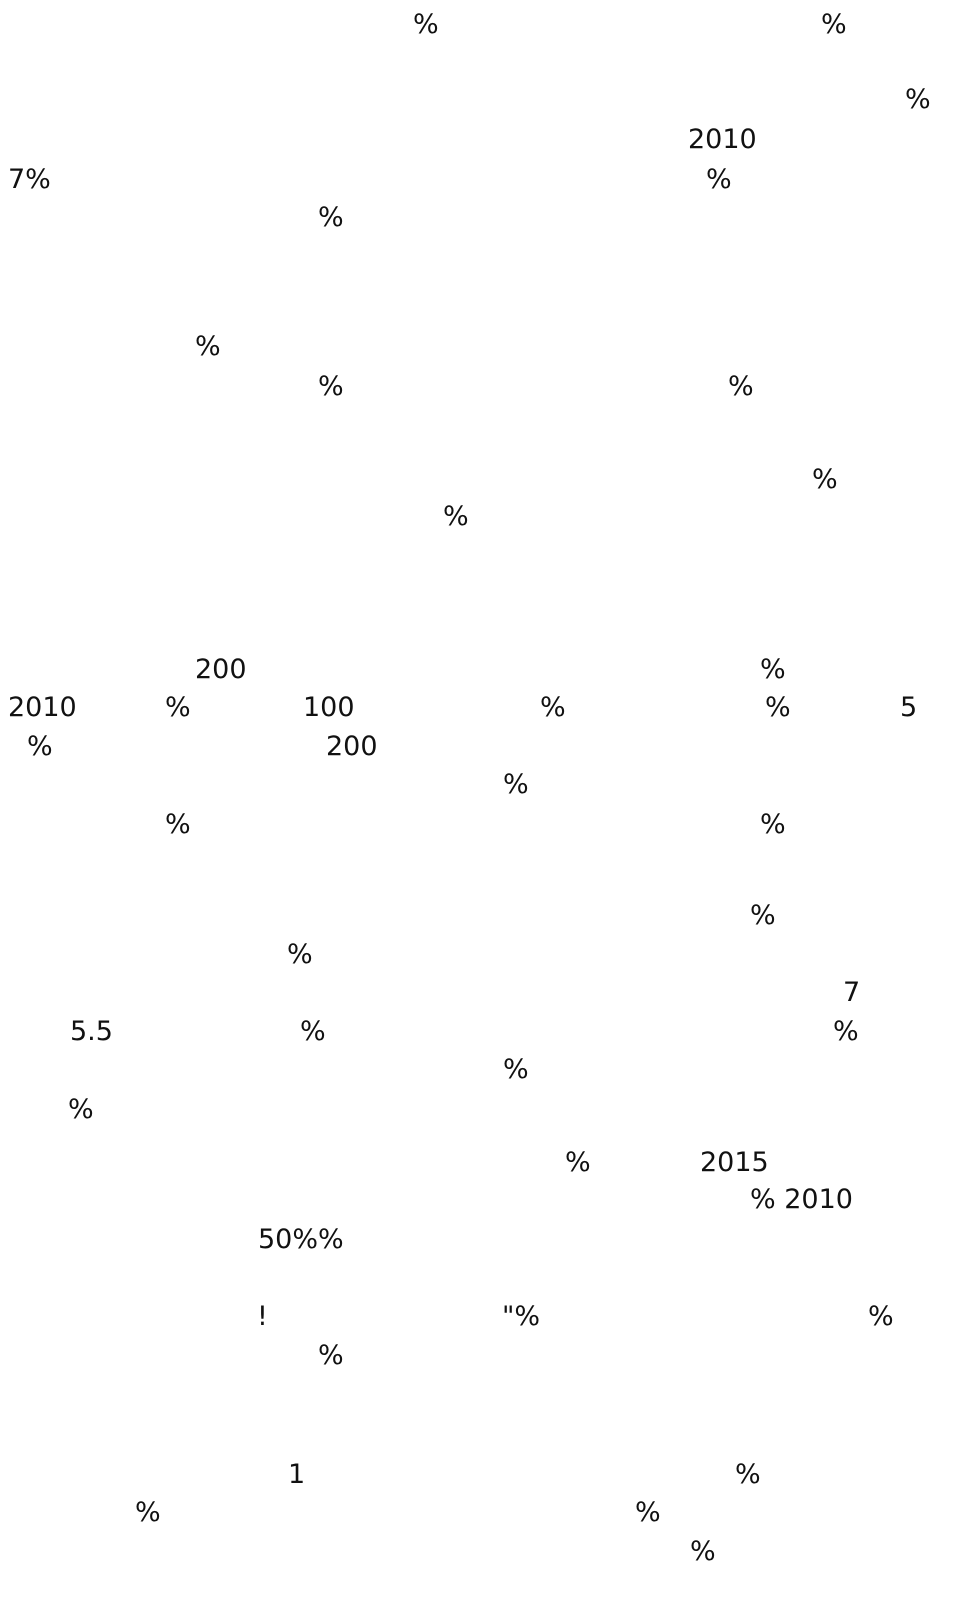 Image resolution: width=967 pixels, height=1623 pixels. I want to click on text-fragment: 50%%, so click(301, 1239).